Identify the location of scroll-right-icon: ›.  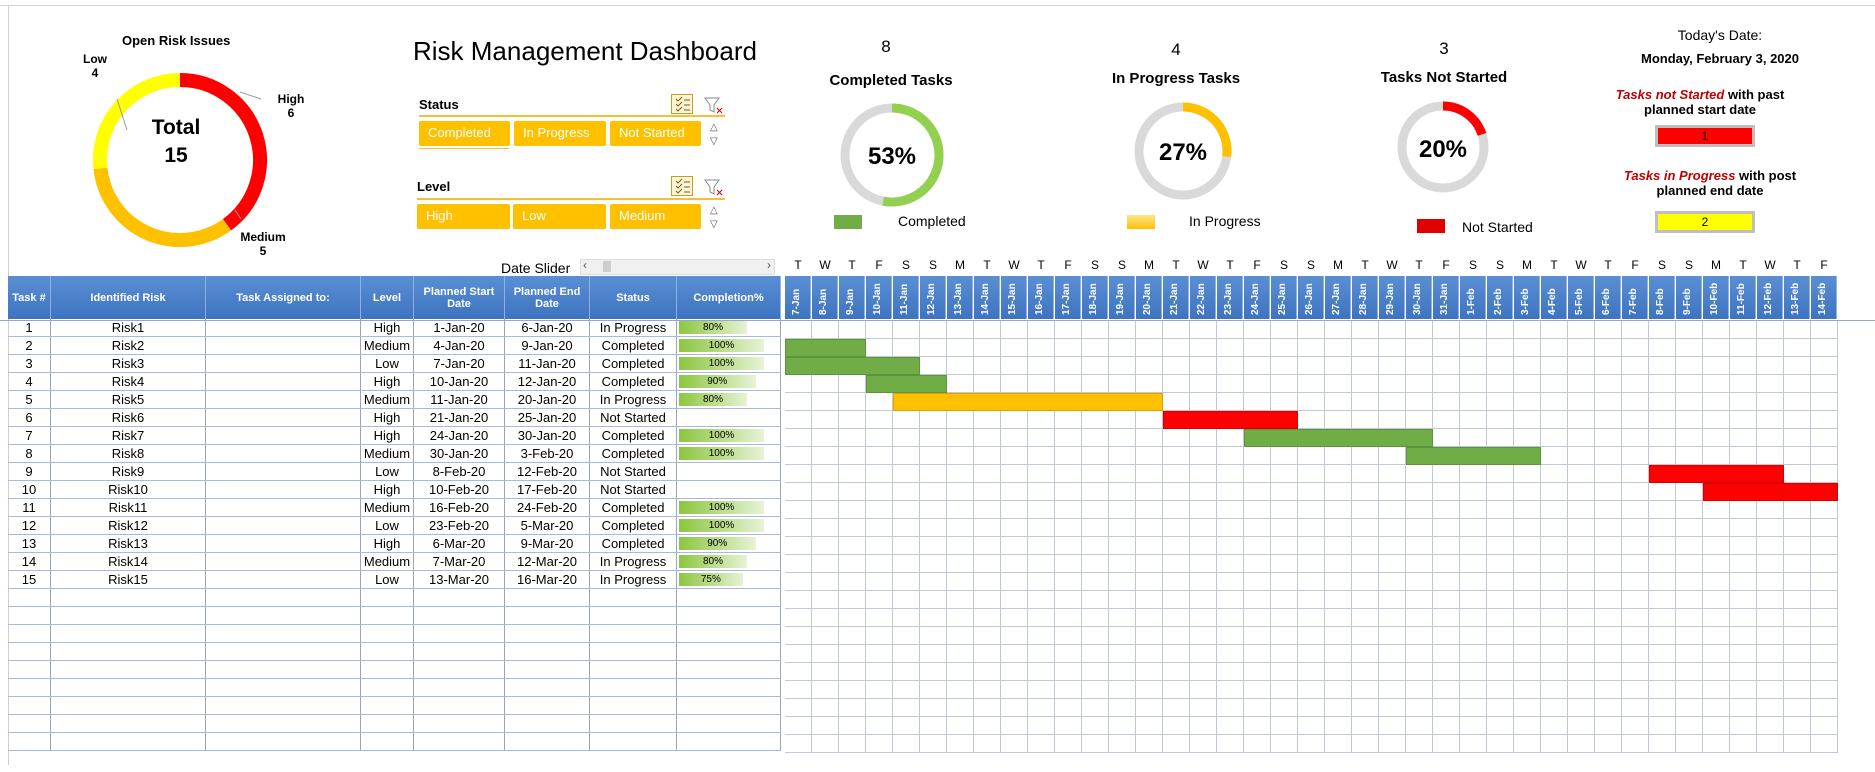
(769, 265).